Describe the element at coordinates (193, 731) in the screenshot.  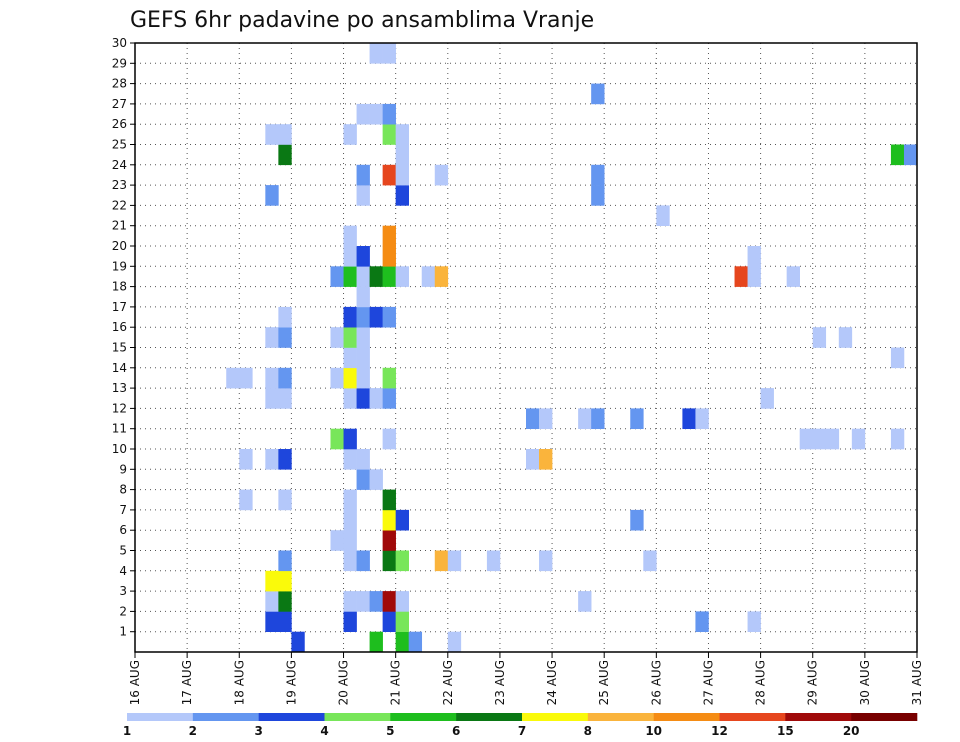
I see `colorbar-label: 2` at that location.